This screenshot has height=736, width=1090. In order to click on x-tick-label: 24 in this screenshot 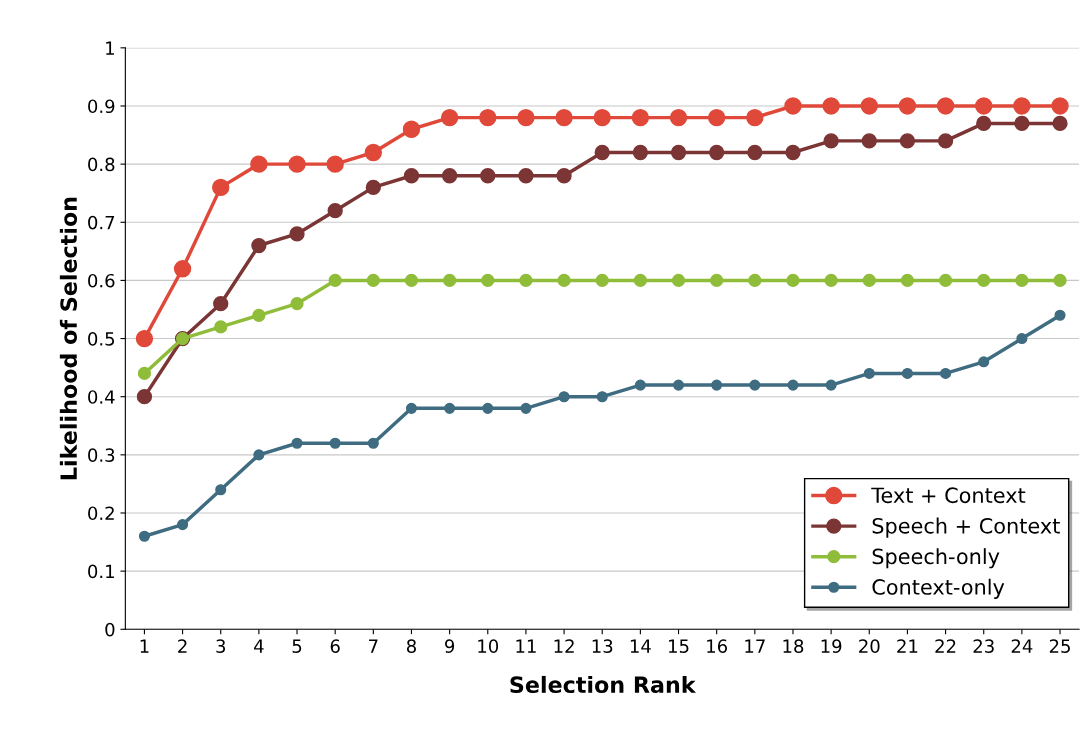, I will do `click(1022, 646)`.